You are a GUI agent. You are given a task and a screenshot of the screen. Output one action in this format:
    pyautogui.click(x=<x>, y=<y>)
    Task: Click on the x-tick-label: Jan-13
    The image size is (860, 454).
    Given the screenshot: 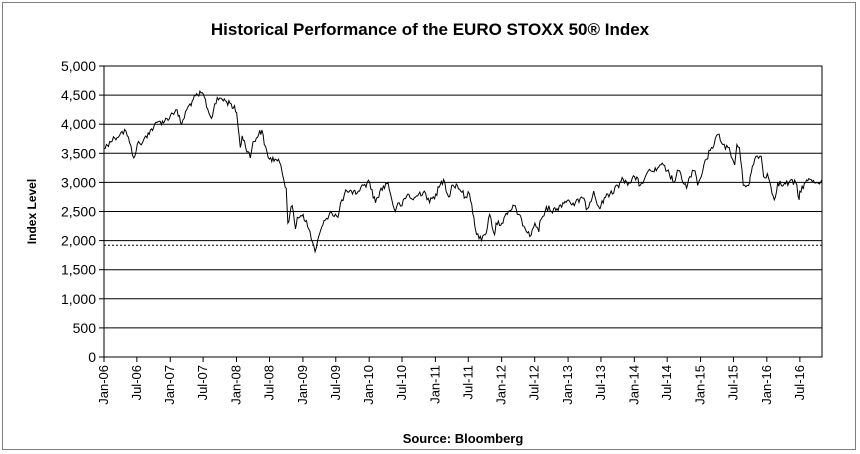 What is the action you would take?
    pyautogui.click(x=567, y=385)
    